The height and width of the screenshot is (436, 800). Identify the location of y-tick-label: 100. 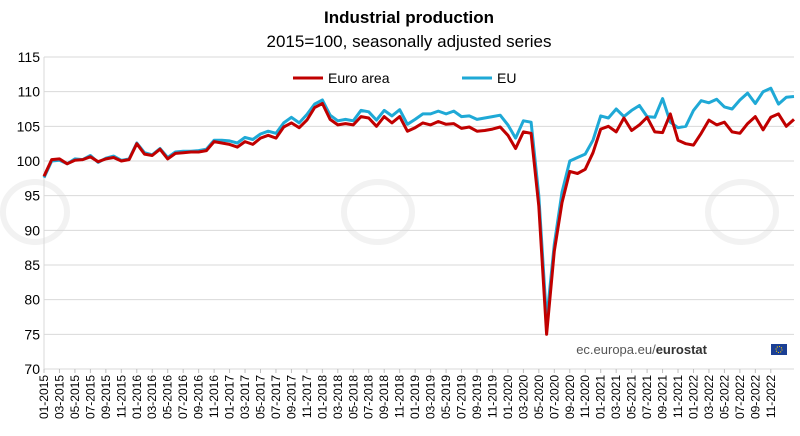
(29, 161).